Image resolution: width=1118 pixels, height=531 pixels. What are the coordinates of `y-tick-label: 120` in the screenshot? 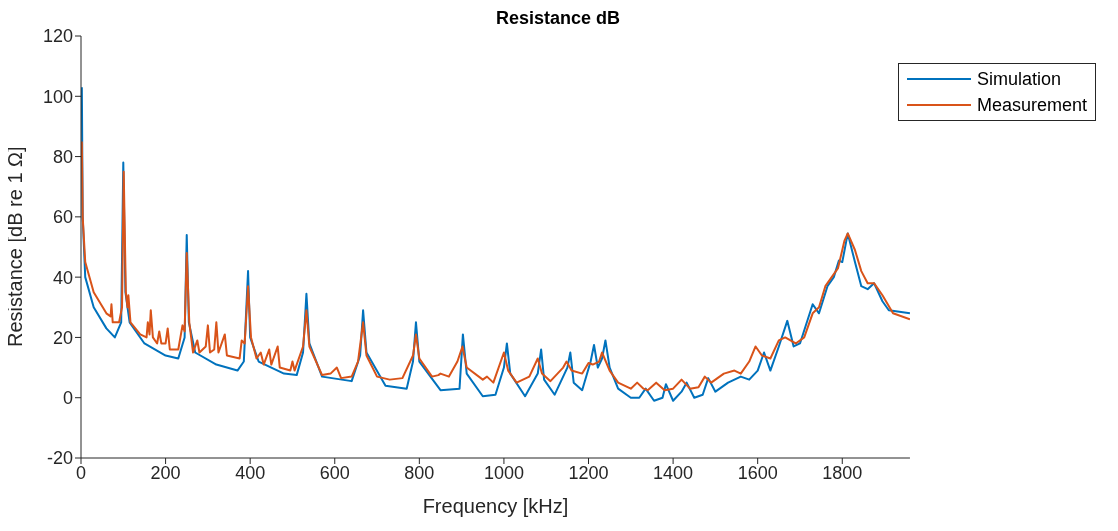 It's located at (57, 36).